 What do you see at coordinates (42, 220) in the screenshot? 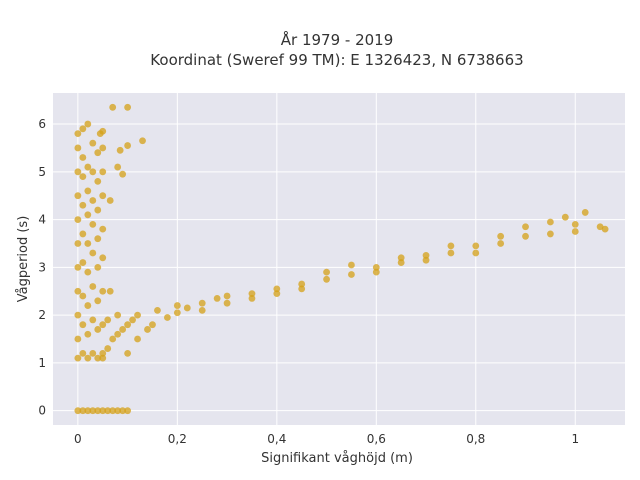
I see `y-tick-label: 4` at bounding box center [42, 220].